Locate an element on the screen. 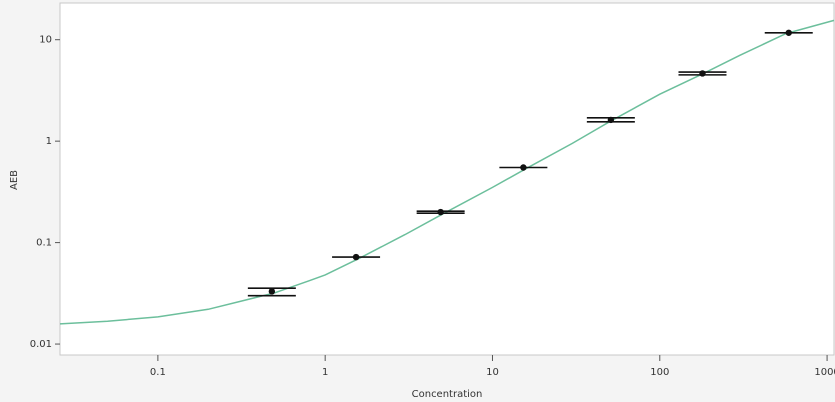  y-tick-label: 10 is located at coordinates (45, 40).